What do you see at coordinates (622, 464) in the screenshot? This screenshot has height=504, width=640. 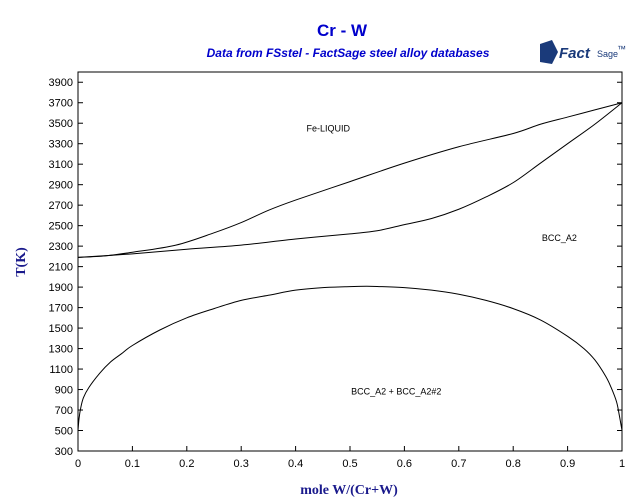 I see `x-tick-label: 1` at bounding box center [622, 464].